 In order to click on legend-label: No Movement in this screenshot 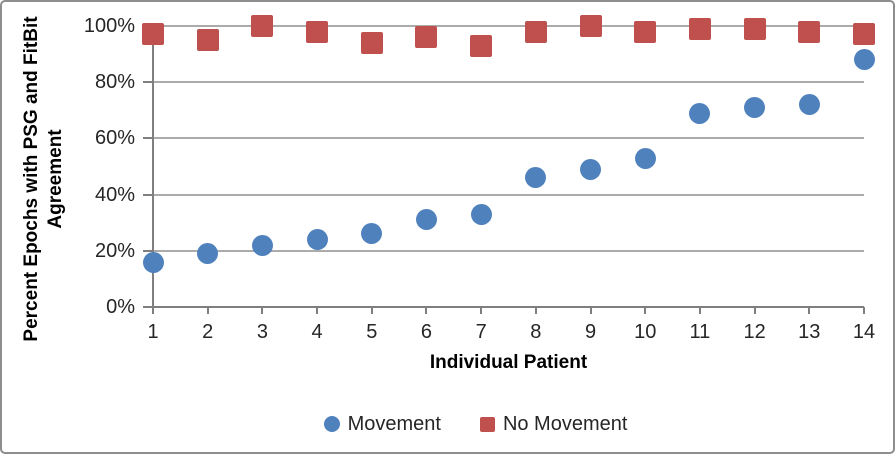, I will do `click(565, 423)`.